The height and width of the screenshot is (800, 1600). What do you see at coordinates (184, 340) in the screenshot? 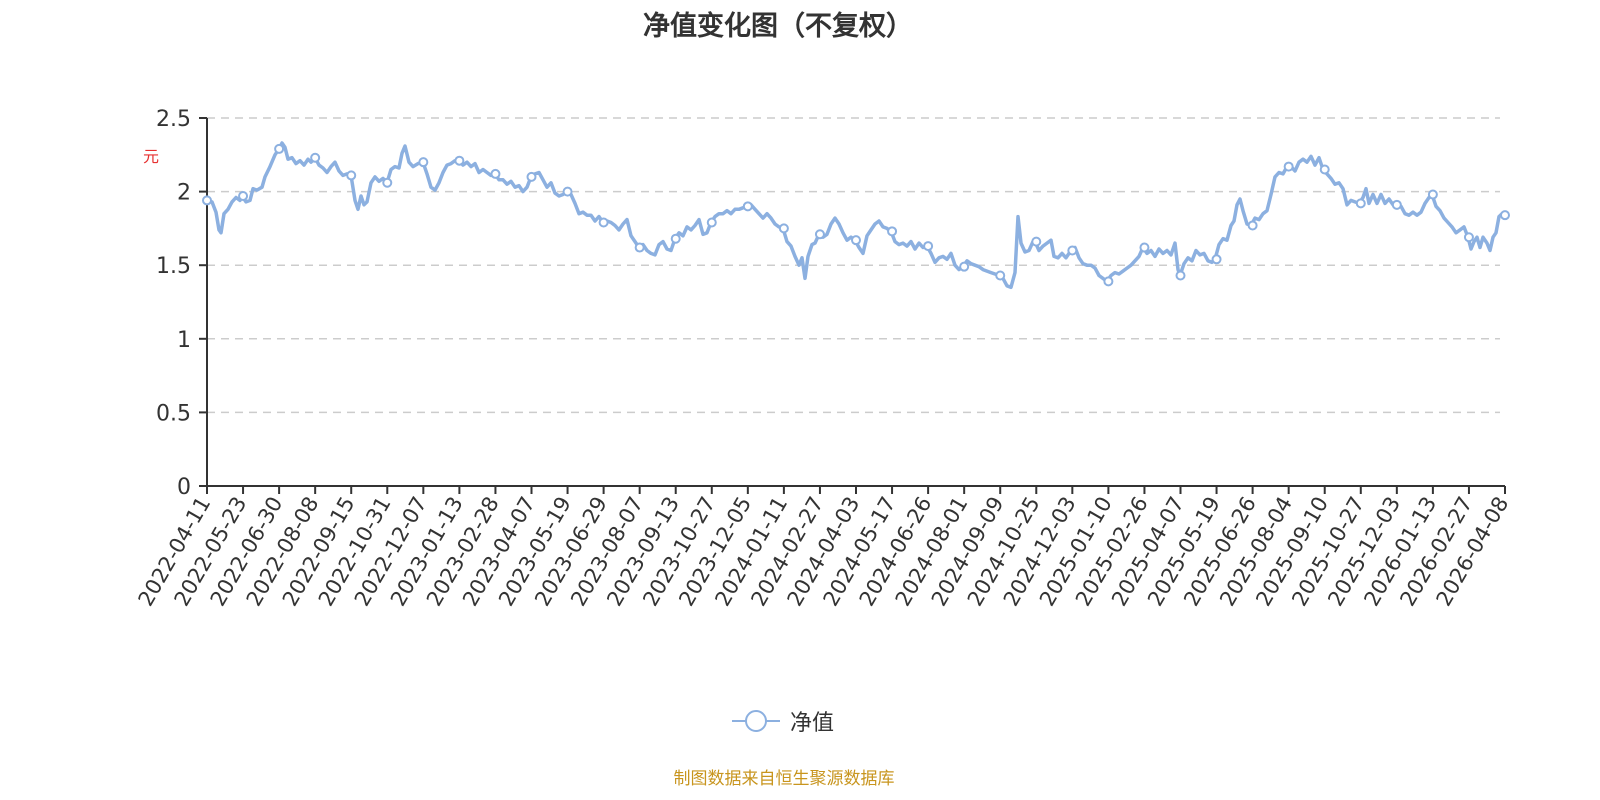
I see `y-tick-label: 1` at bounding box center [184, 340].